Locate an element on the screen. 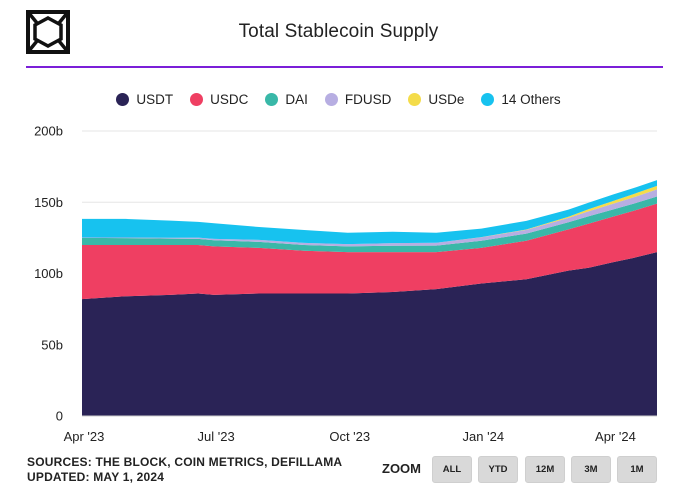 The width and height of the screenshot is (677, 488). zoom-3m-button: 3M is located at coordinates (591, 469).